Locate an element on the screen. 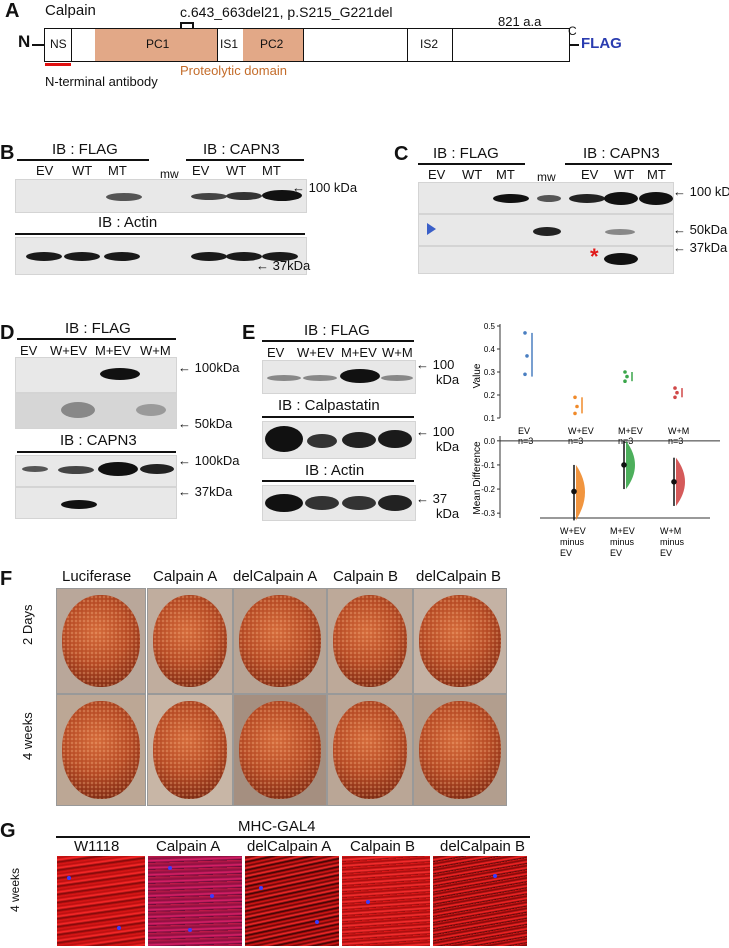  panel-f-label: F is located at coordinates (6, 579).